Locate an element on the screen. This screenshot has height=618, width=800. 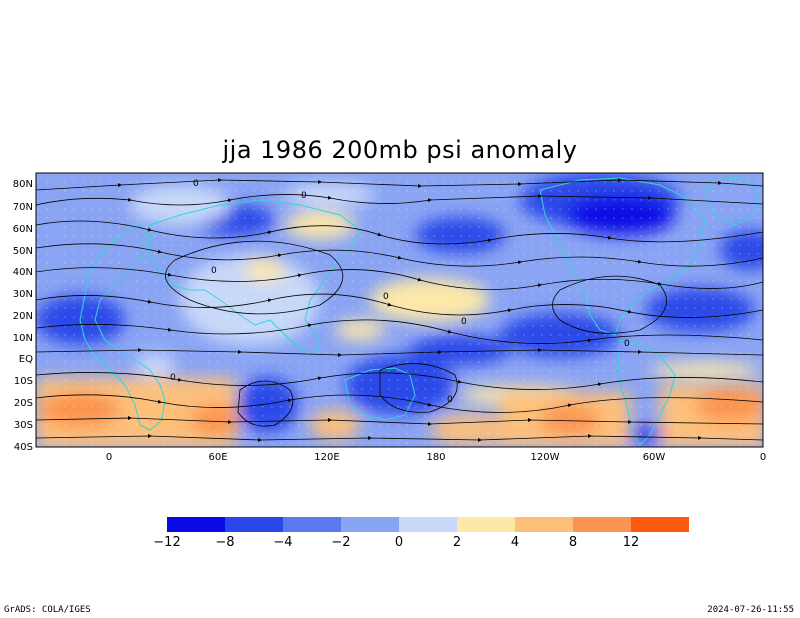
lon-label: 180 is located at coordinates (435, 457).